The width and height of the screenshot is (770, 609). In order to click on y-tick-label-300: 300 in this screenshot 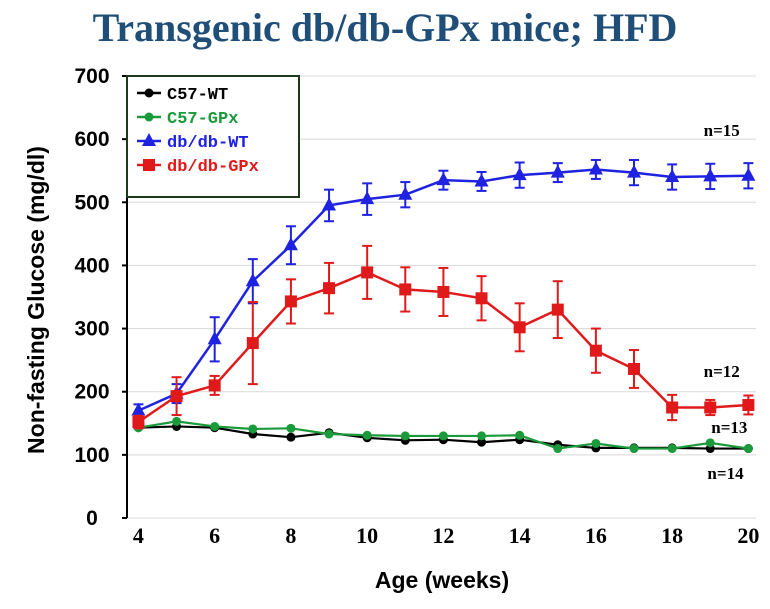, I will do `click(91, 329)`.